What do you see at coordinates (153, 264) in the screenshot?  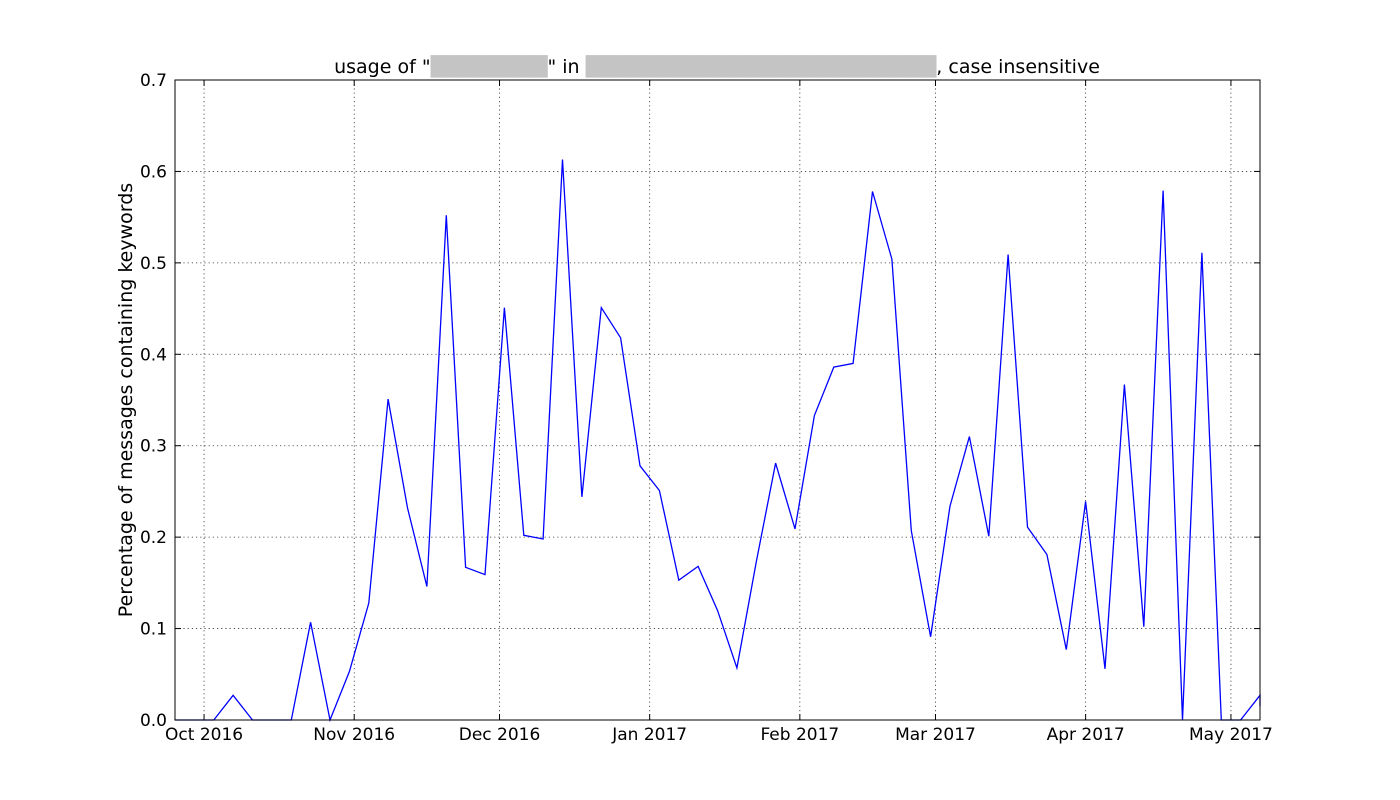 I see `y-tick-label: 0.5` at bounding box center [153, 264].